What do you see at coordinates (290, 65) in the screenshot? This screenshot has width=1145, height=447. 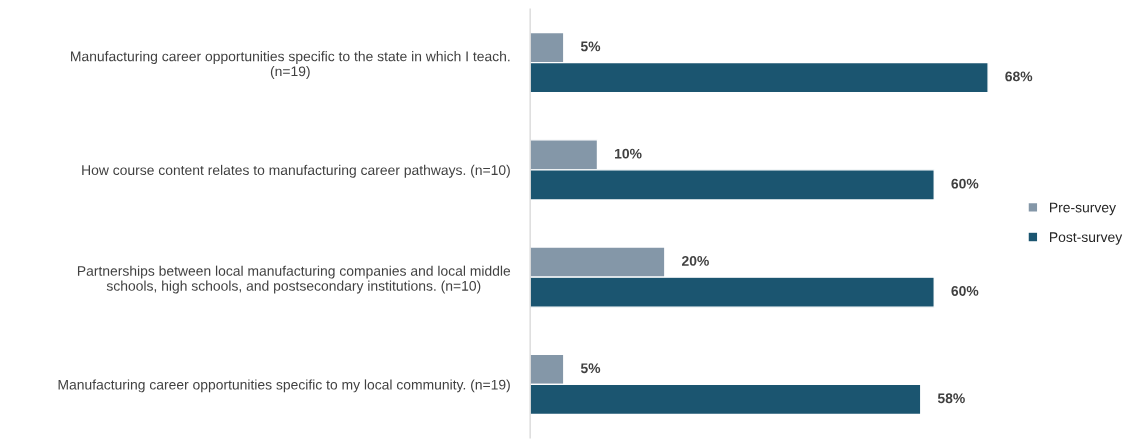 I see `y-tick-label: Manufacturing career opportunities specific to the state in which I teach. (n=19)` at bounding box center [290, 65].